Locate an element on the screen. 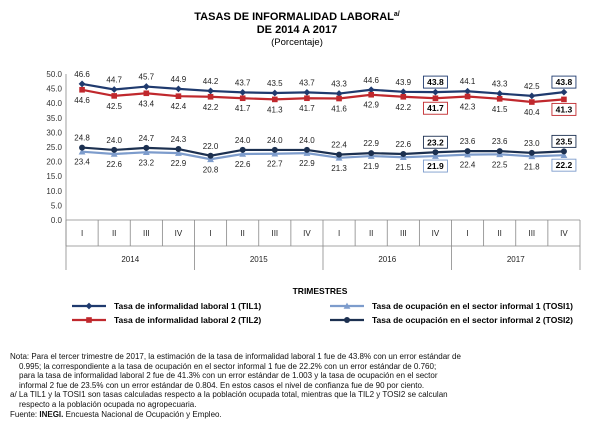  data-label: 22.0 is located at coordinates (211, 146).